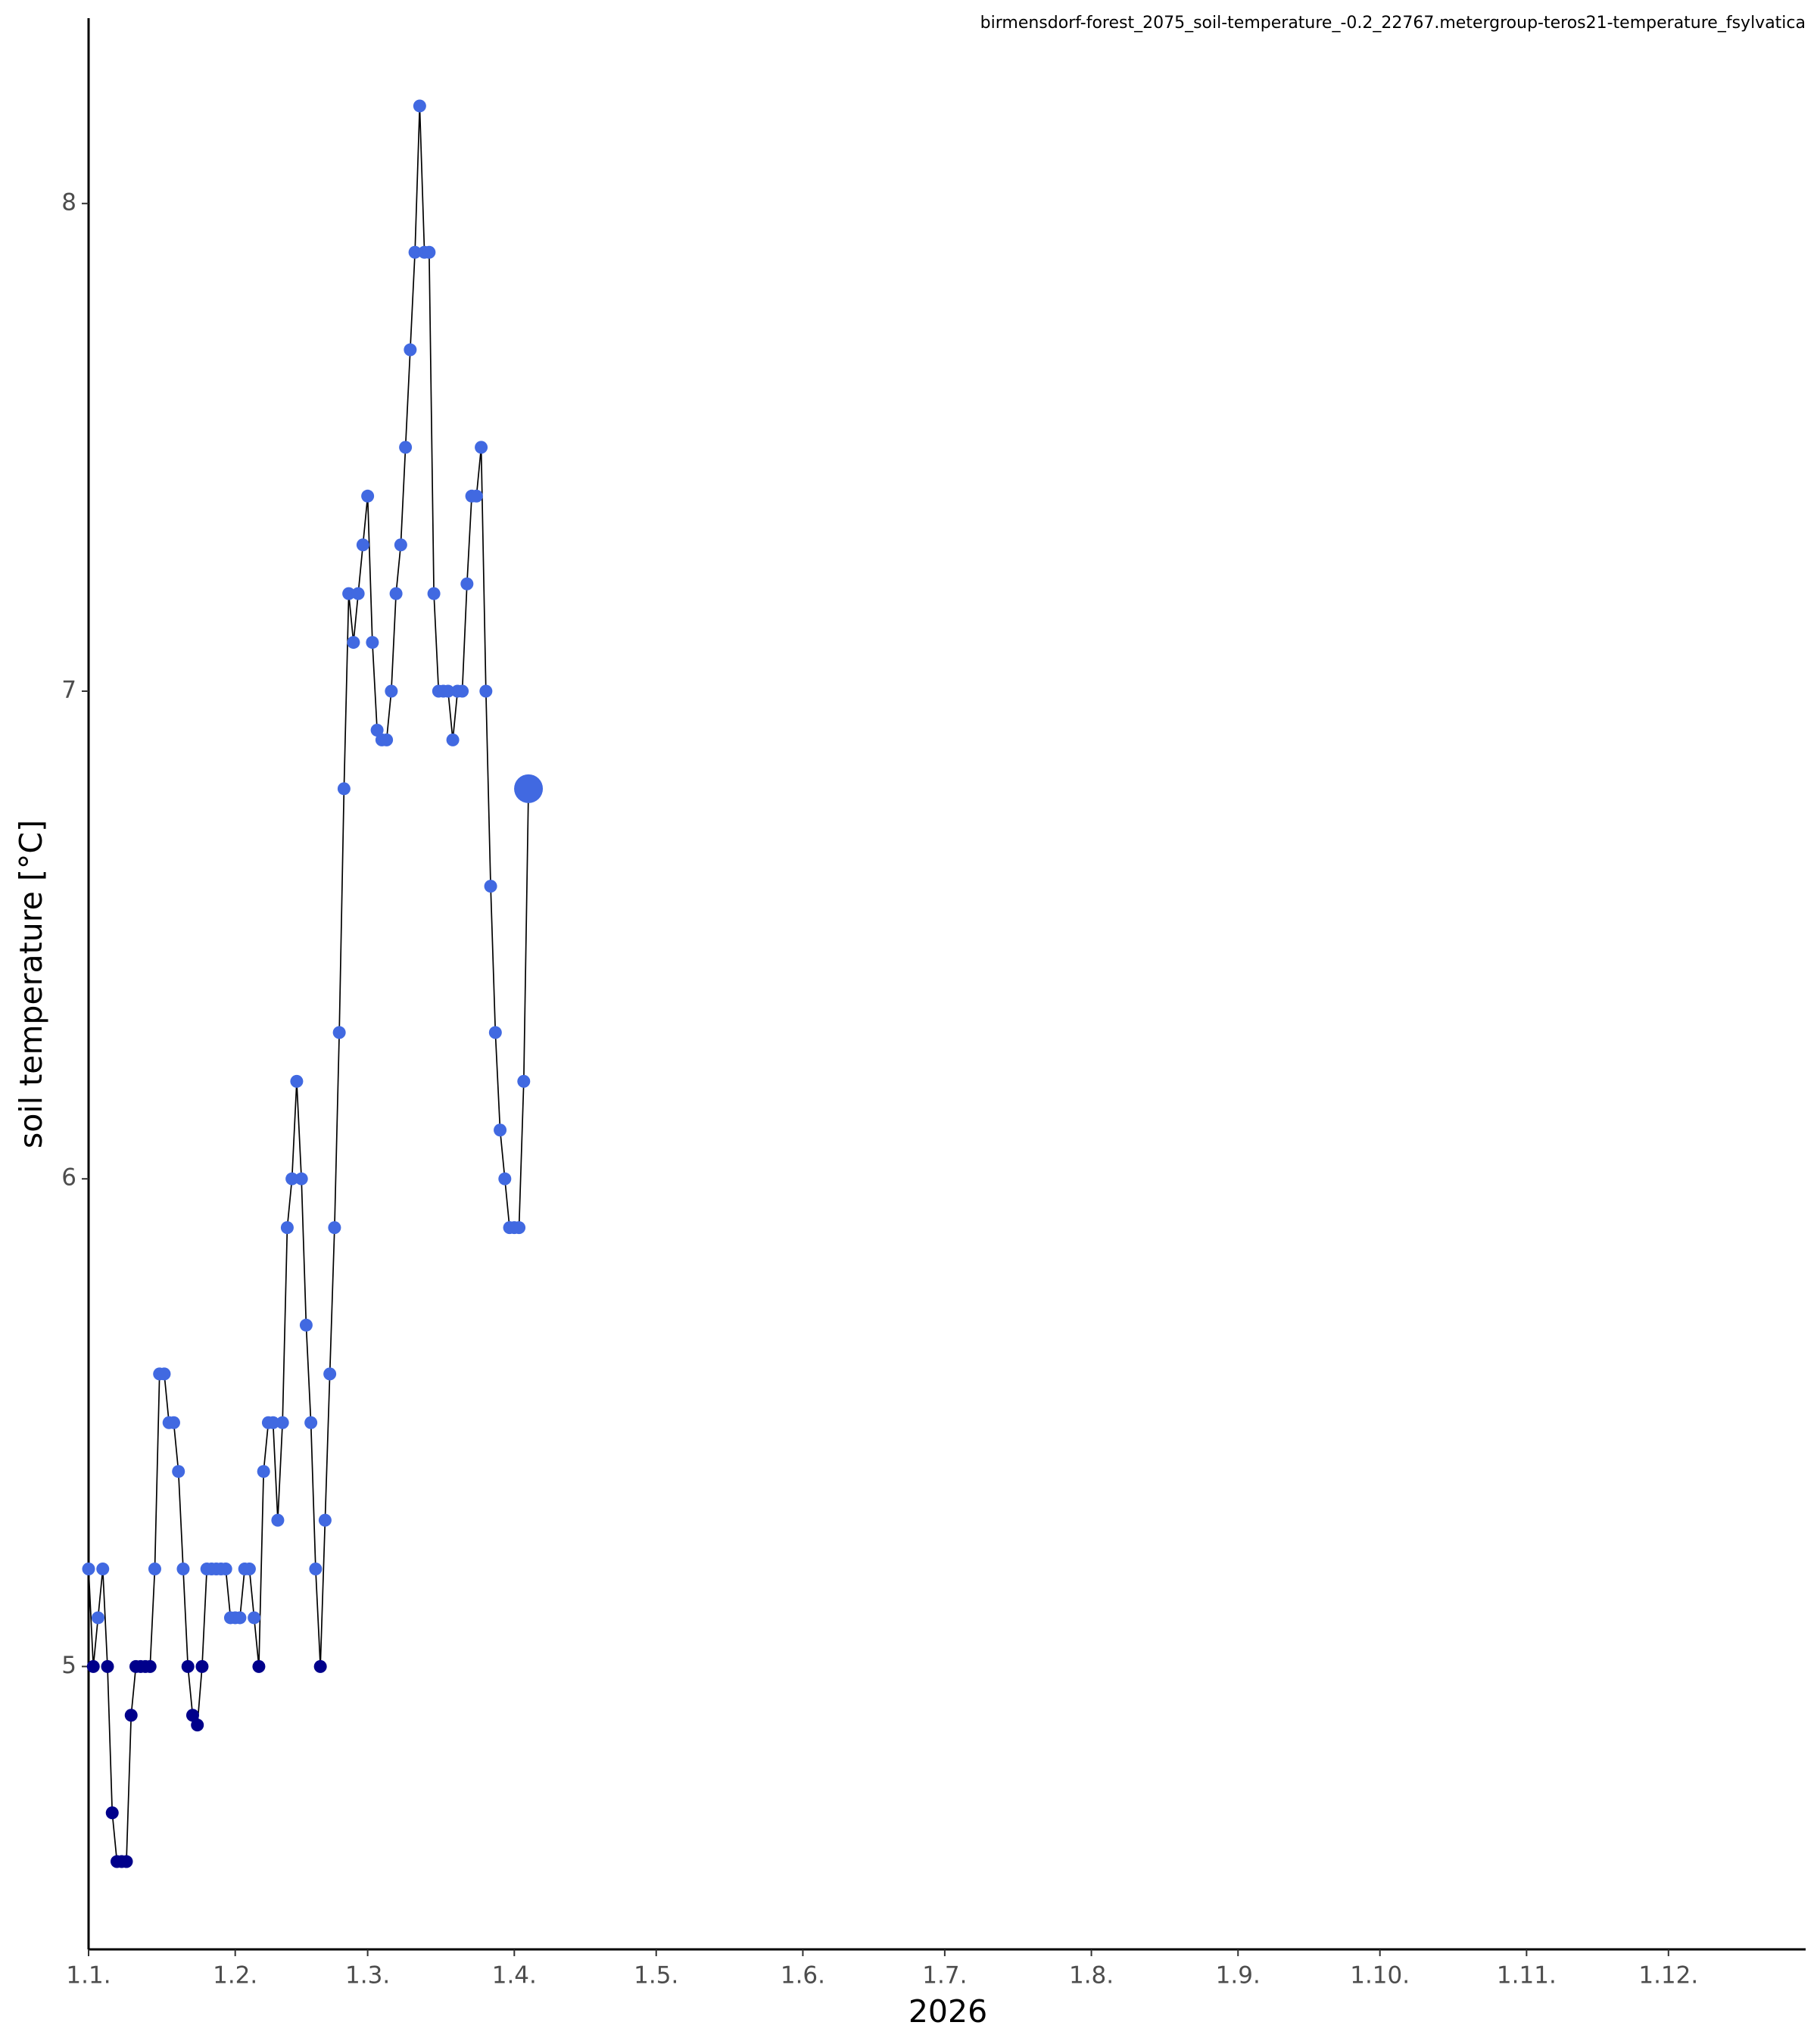  I want to click on x-tick-label: 1.1., so click(88, 1975).